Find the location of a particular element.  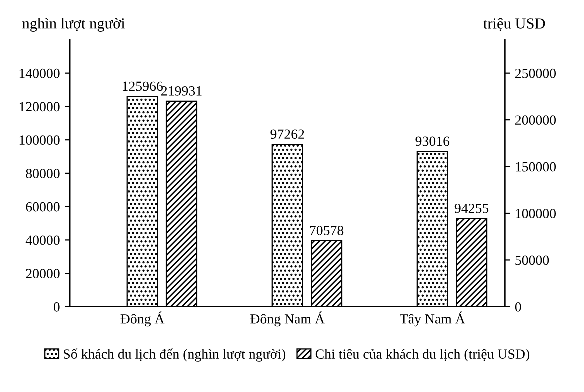

legend-label: Chi tiêu của khách du lịch (triệu USD) is located at coordinates (423, 355).